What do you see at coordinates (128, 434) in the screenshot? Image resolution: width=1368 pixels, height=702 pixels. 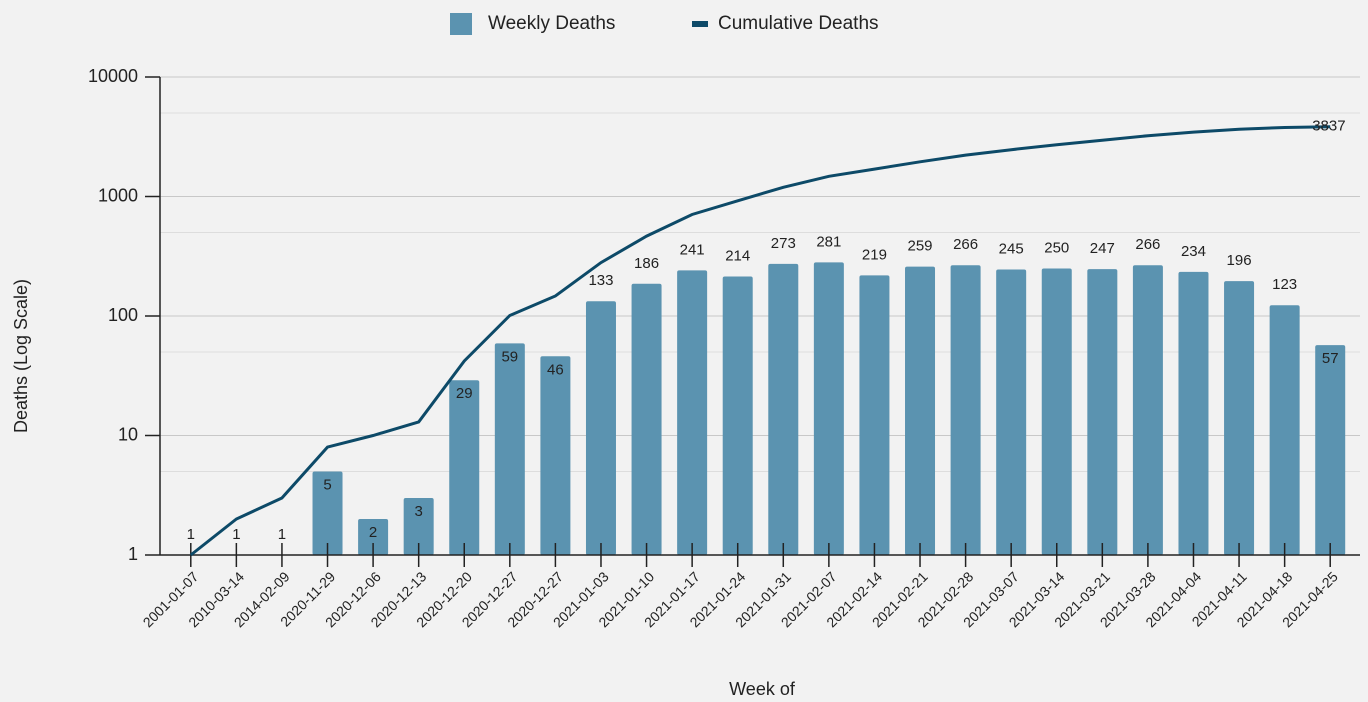 I see `y-tick-label: 10` at bounding box center [128, 434].